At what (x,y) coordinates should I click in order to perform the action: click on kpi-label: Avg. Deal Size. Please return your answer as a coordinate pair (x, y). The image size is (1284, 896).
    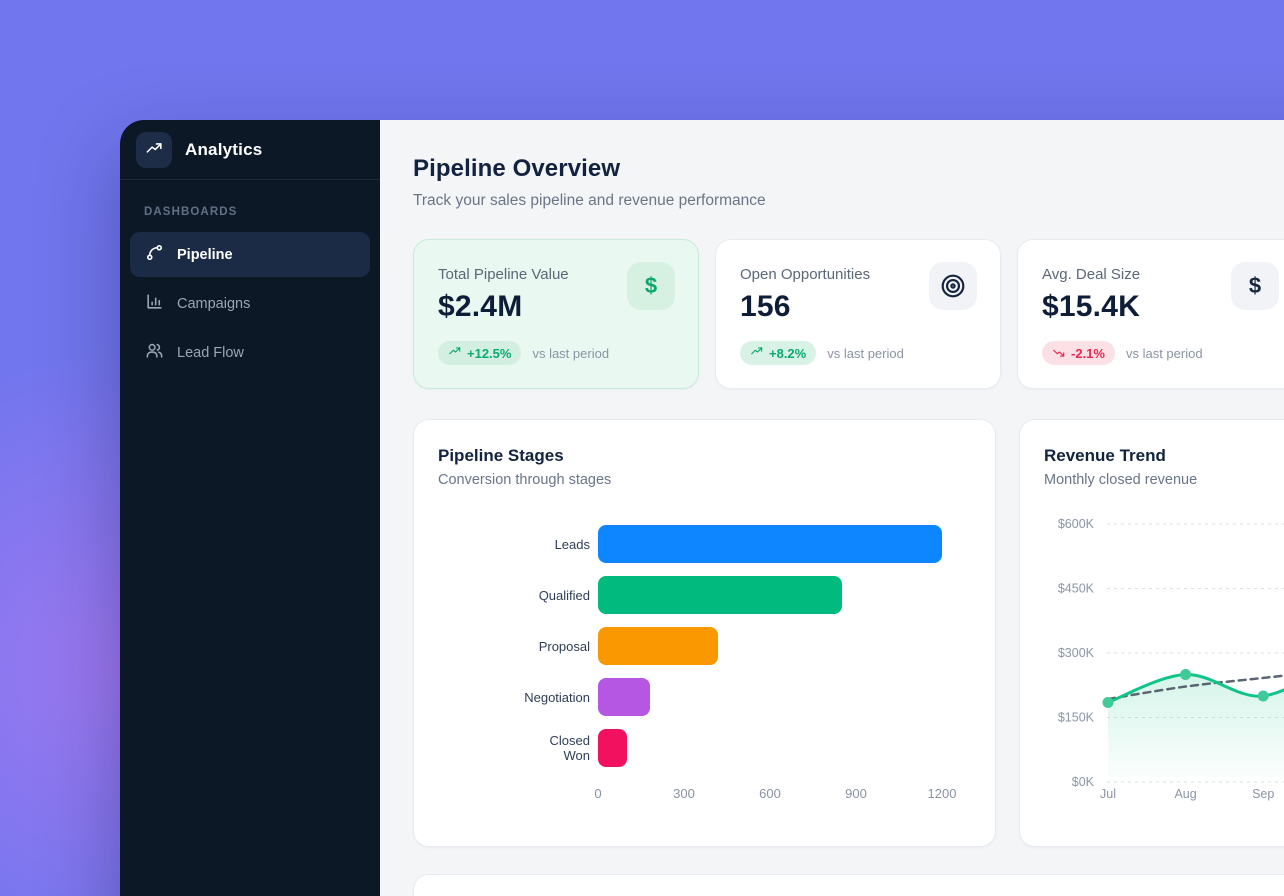
    Looking at the image, I should click on (1091, 274).